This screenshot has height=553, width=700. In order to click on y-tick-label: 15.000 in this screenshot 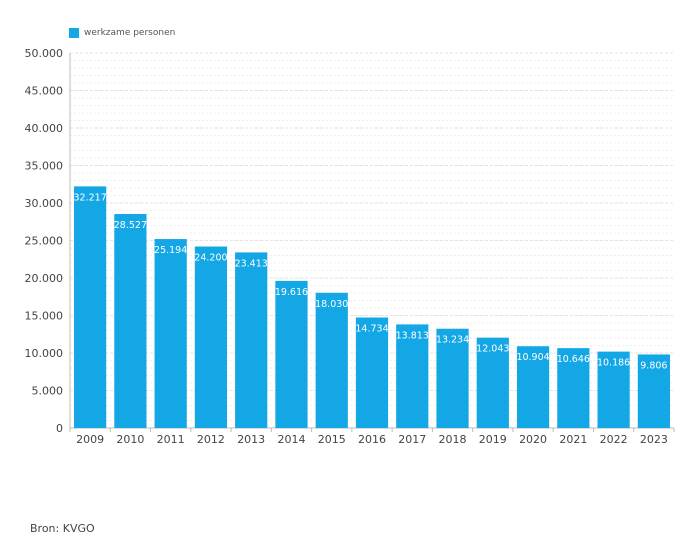, I will do `click(44, 316)`.